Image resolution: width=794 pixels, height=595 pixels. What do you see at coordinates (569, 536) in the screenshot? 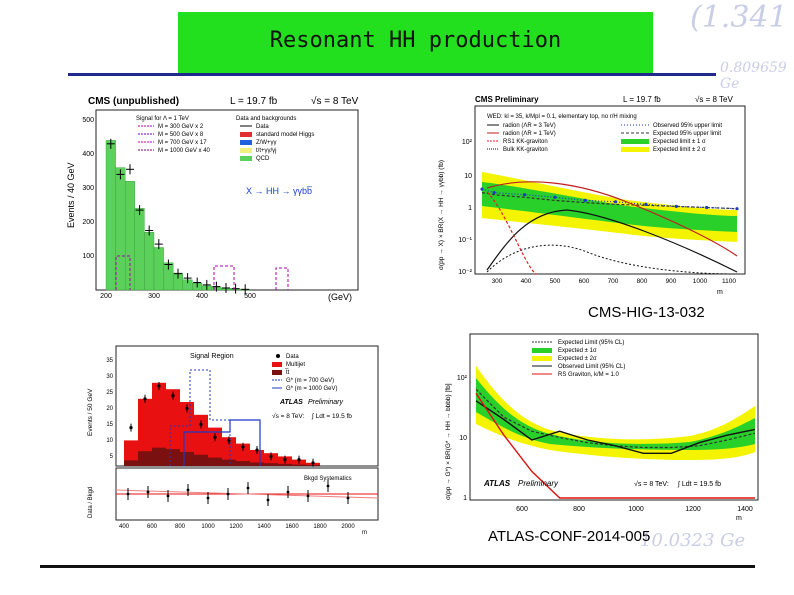
I see `atlas-reference: ATLAS-CONF-2014-005` at bounding box center [569, 536].